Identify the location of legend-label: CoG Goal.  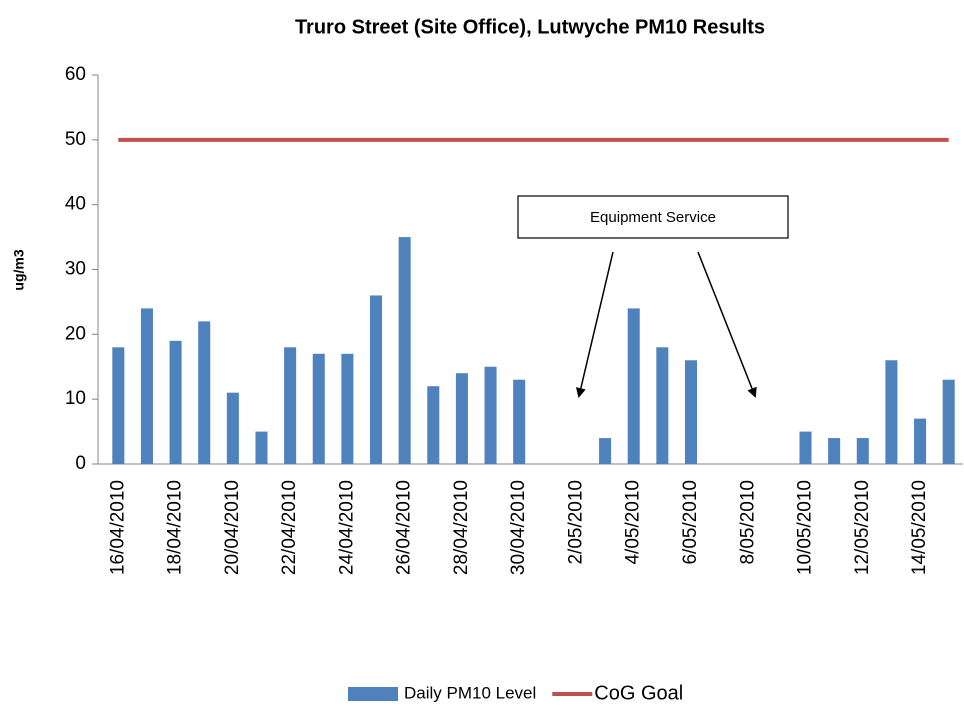
(638, 693).